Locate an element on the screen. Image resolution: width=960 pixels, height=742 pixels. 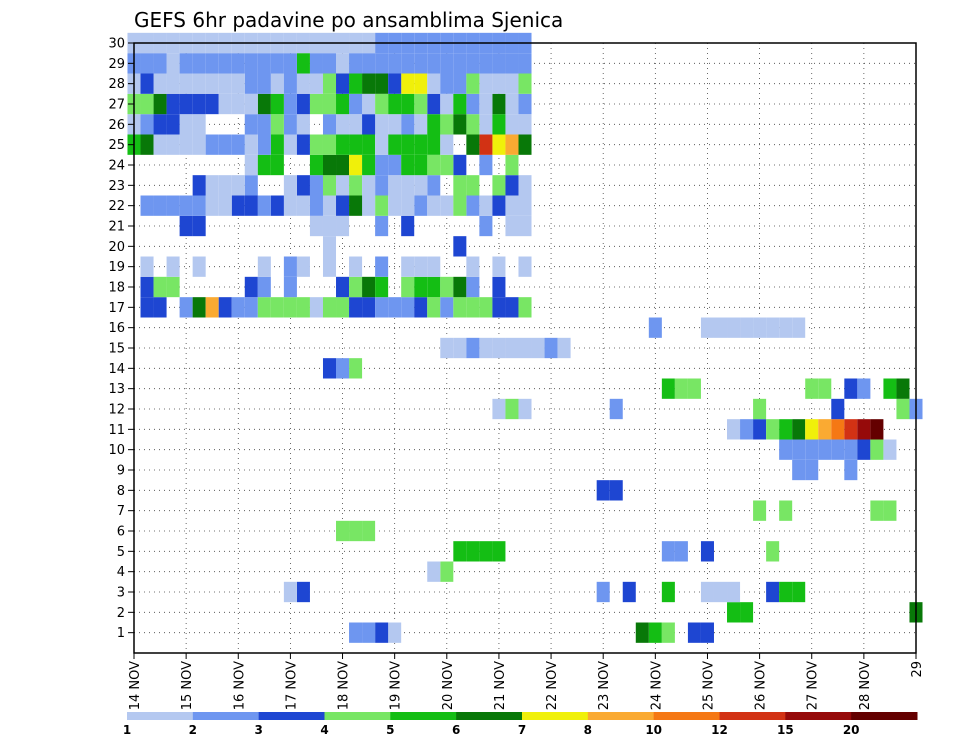
x-tick-label: 24 NOV is located at coordinates (656, 685).